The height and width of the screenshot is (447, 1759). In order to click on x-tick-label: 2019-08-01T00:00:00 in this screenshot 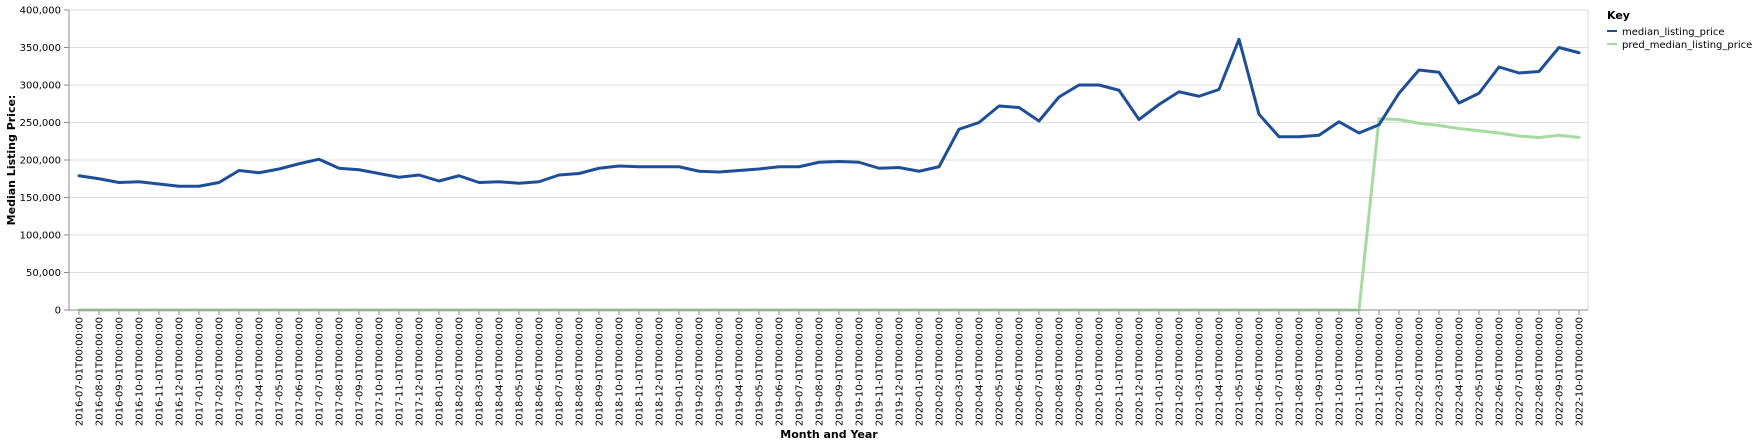, I will do `click(820, 371)`.